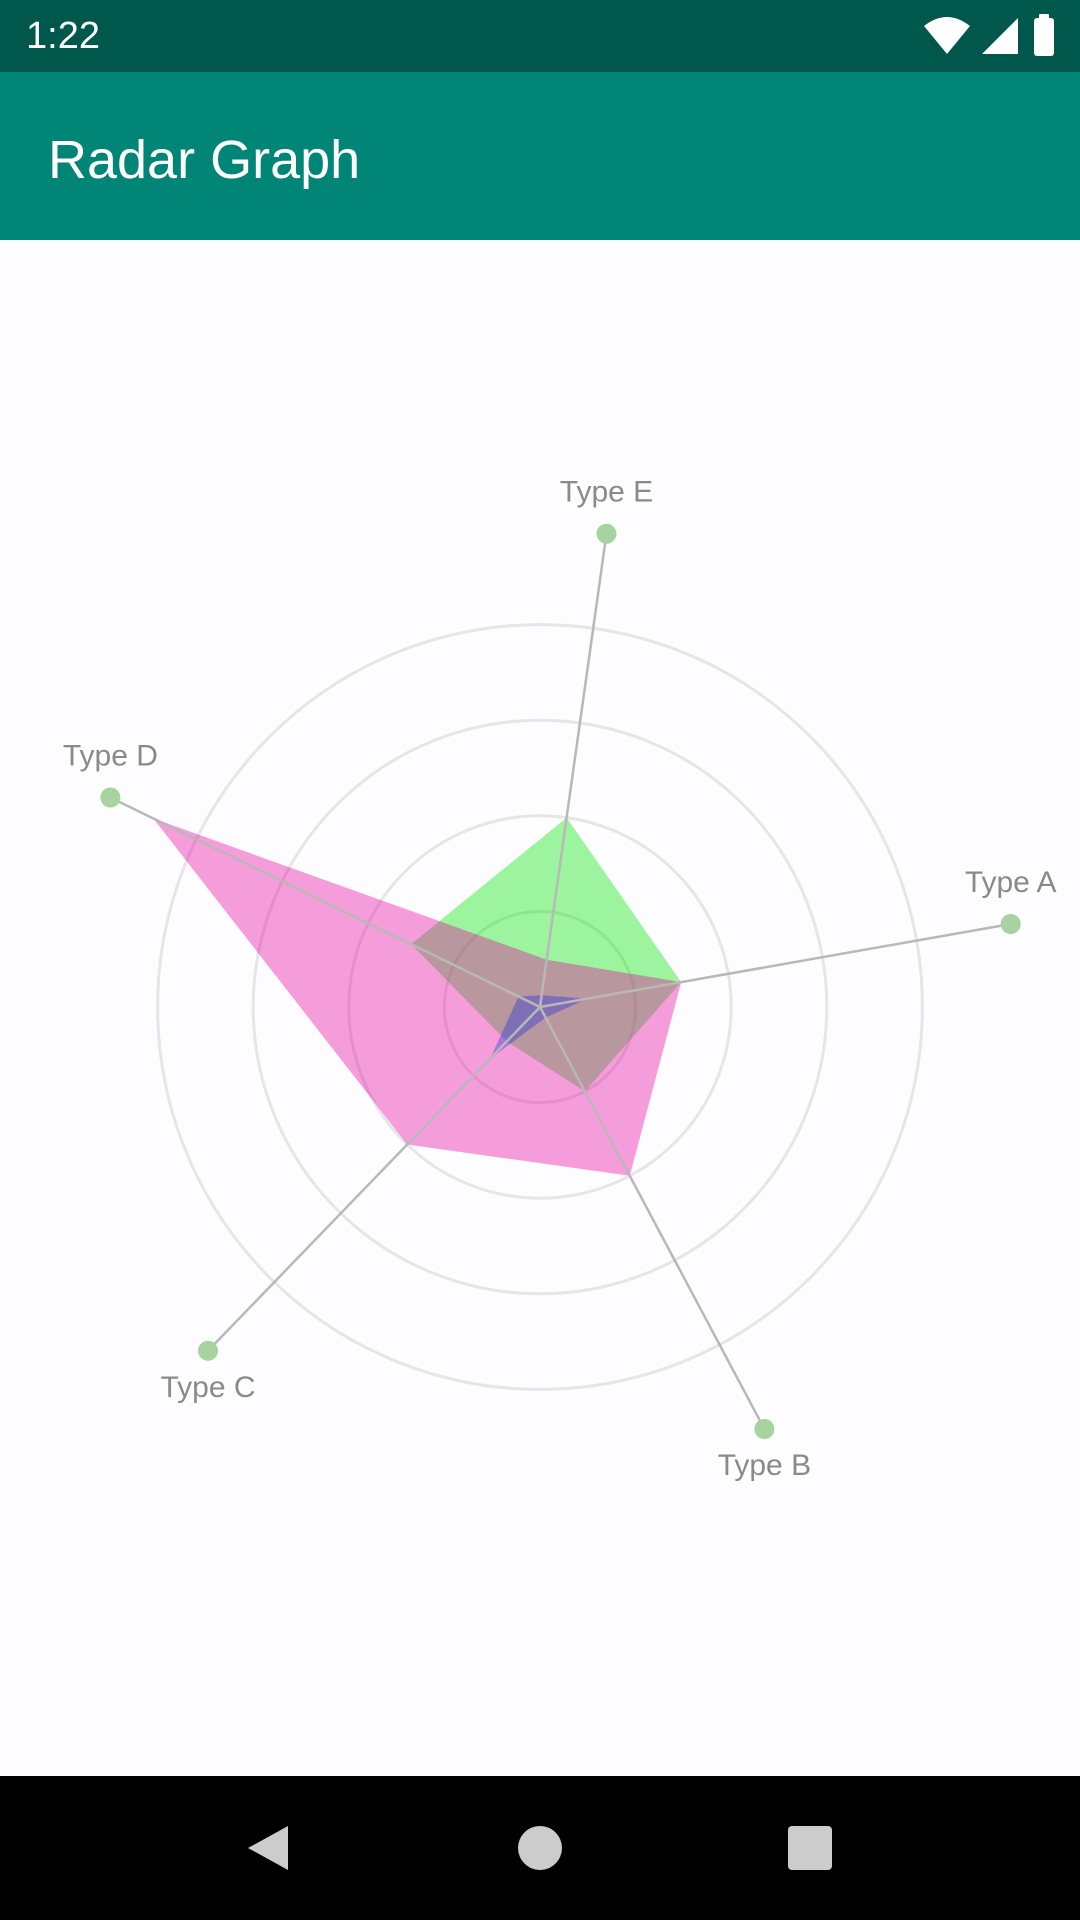 This screenshot has width=1080, height=1920. I want to click on cell-signal-icon, so click(1000, 36).